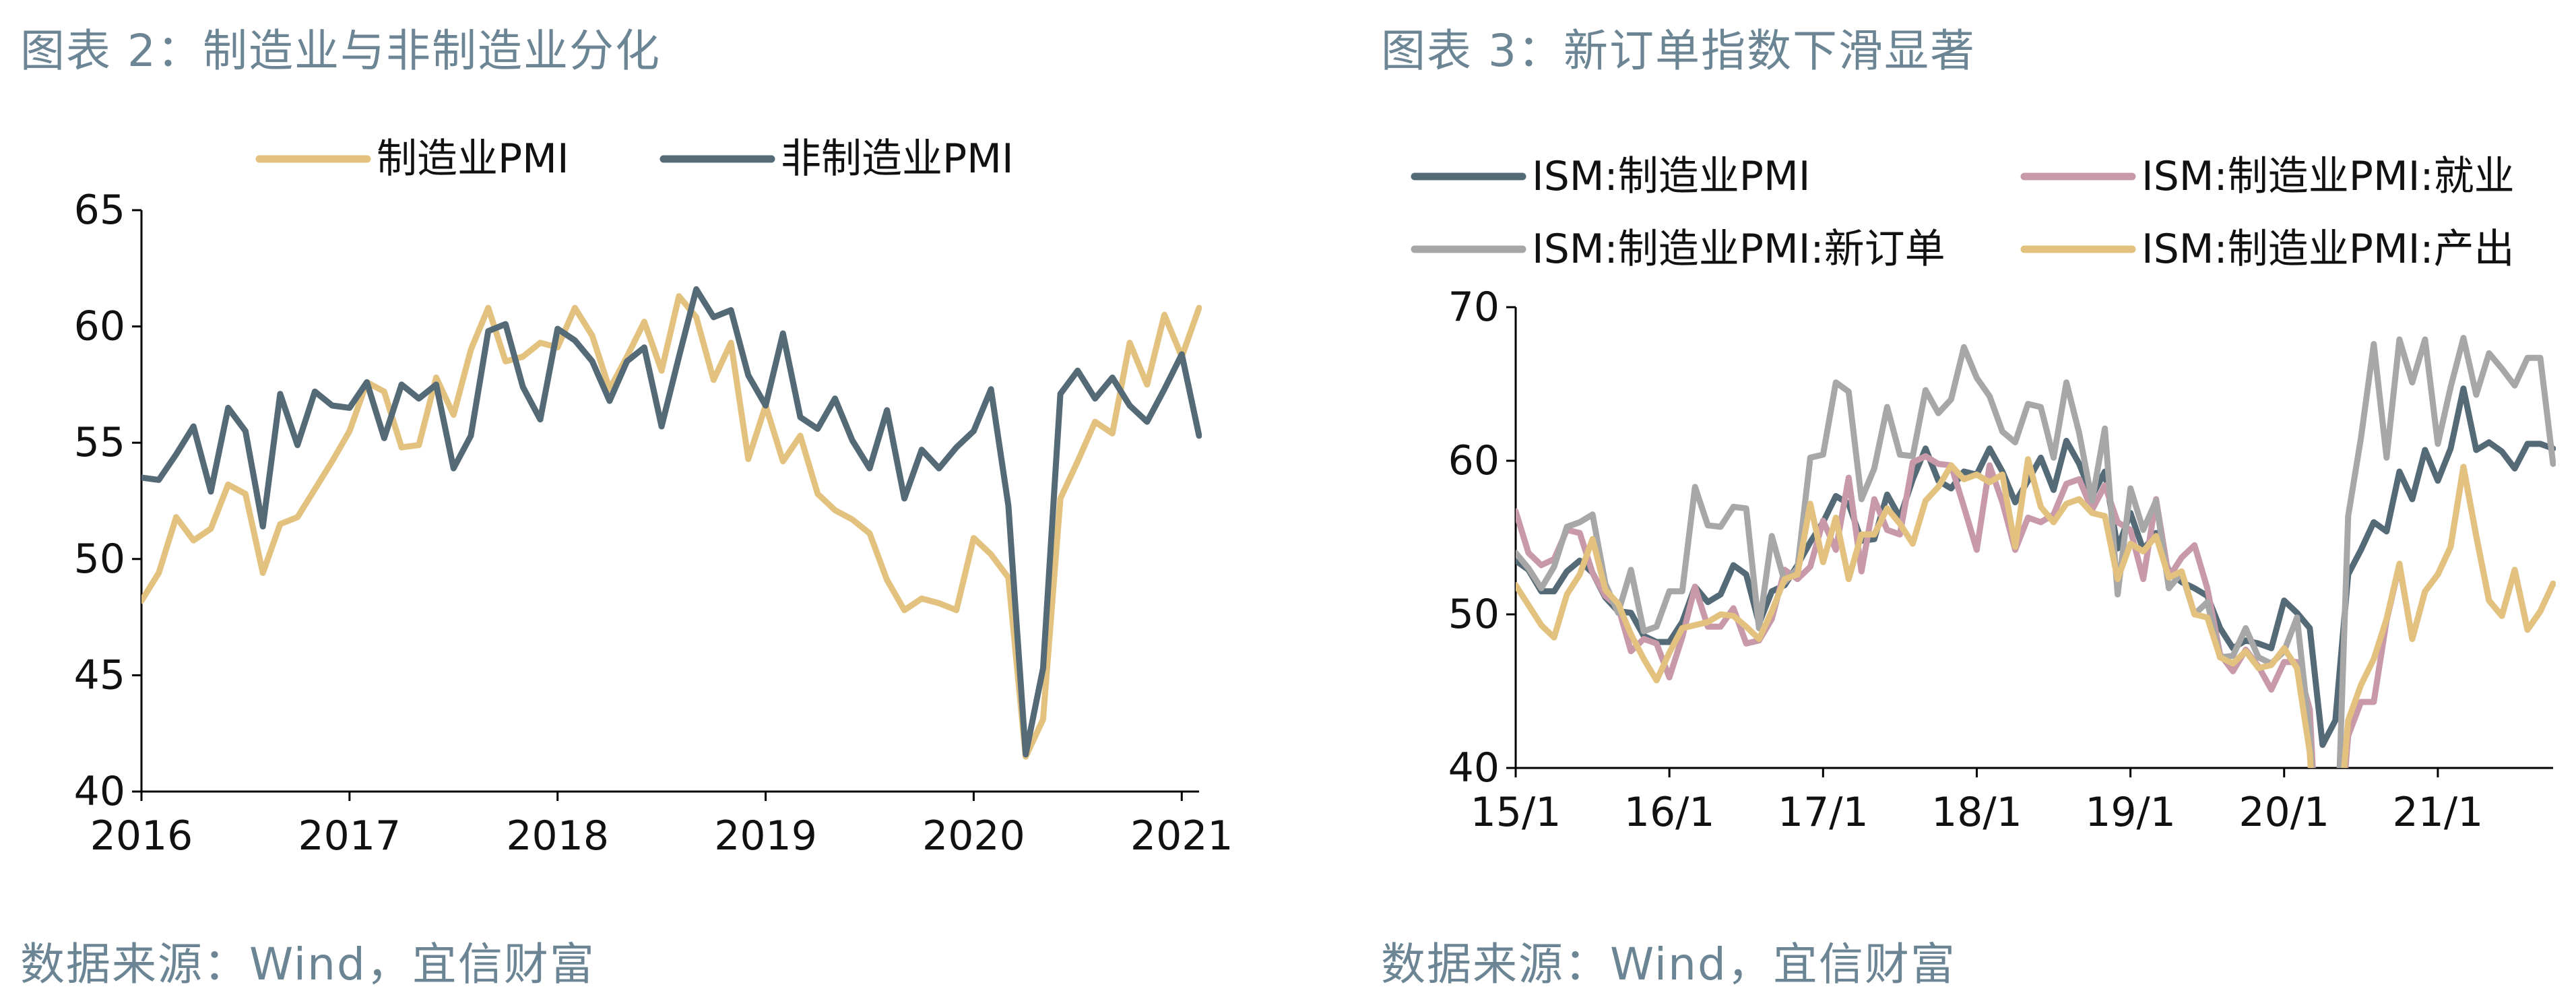 This screenshot has height=997, width=2576. What do you see at coordinates (2439, 812) in the screenshot?
I see `x-tick-label: 21/1` at bounding box center [2439, 812].